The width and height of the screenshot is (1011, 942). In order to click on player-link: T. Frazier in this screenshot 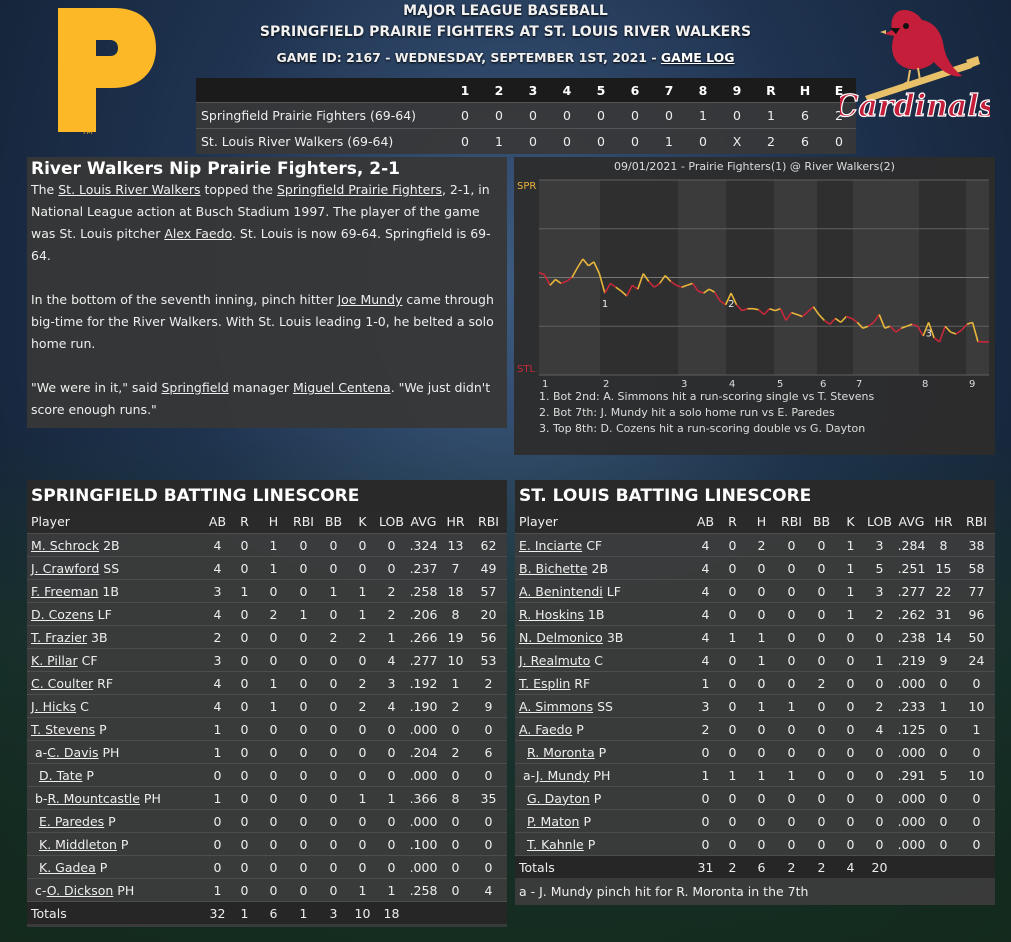, I will do `click(59, 637)`.